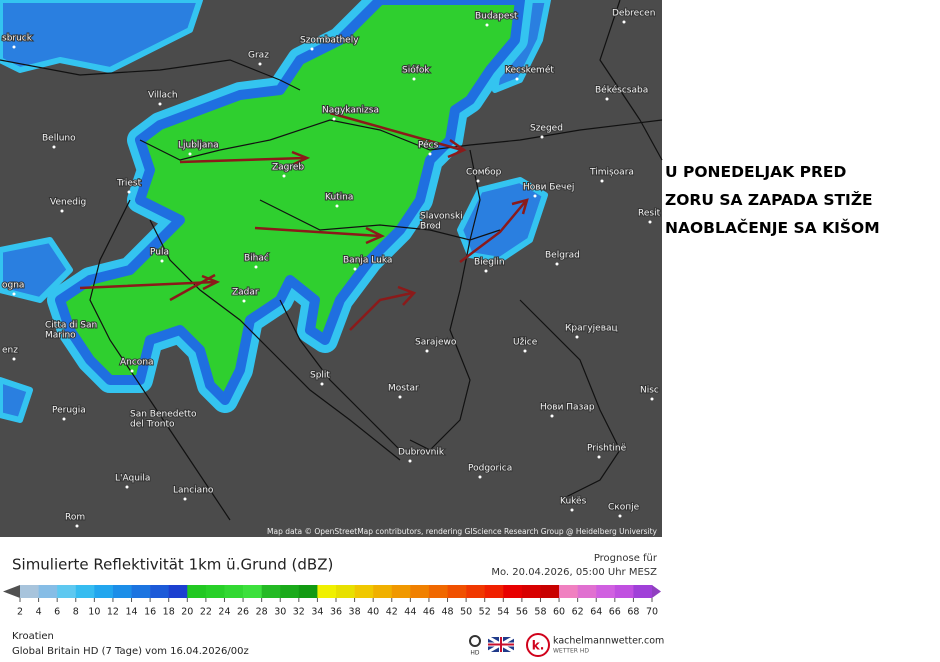  I want to click on city-label: Kecskemét, so click(529, 70).